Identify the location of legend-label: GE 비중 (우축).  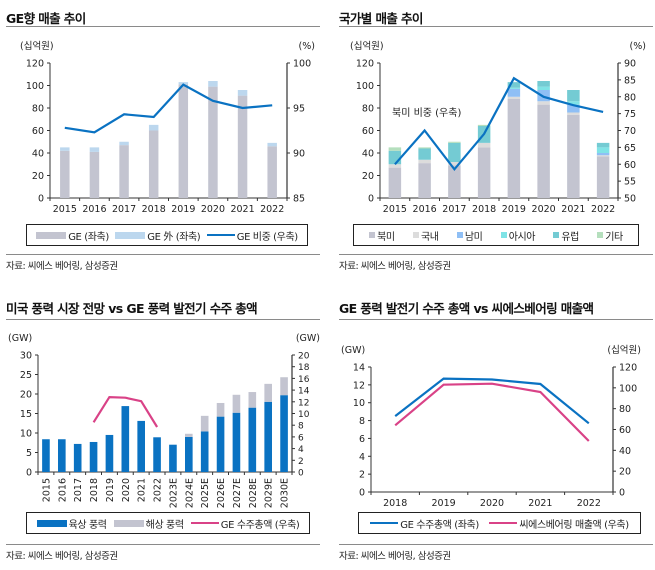
(267, 237).